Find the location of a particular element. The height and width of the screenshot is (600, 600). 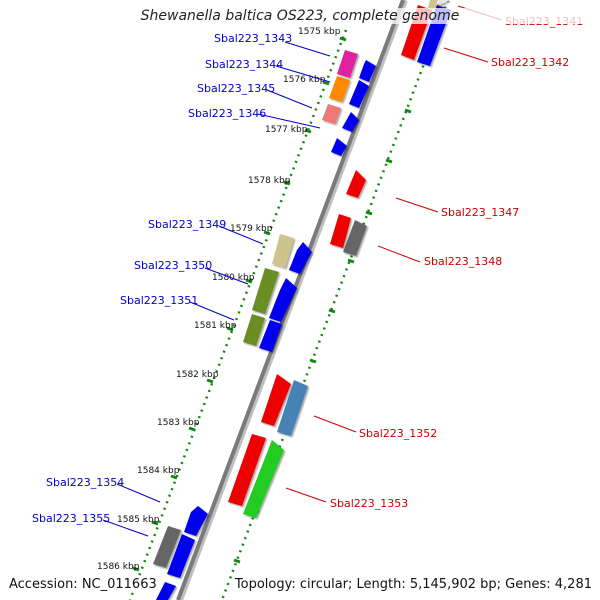

gene-sbal223-1352-blue is located at coordinates (292, 408).